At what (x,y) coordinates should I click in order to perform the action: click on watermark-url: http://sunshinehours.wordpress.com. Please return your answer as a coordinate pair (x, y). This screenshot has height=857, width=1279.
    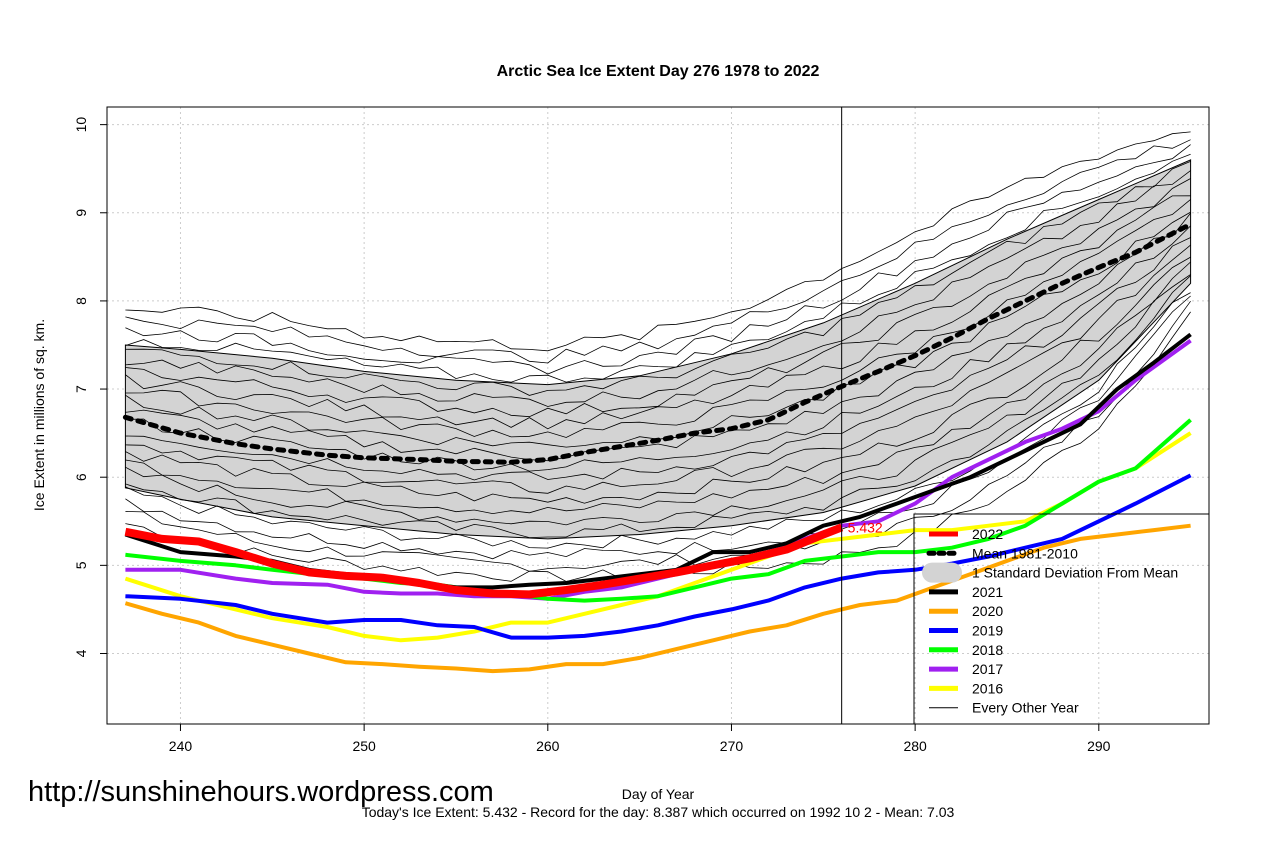
    Looking at the image, I should click on (261, 792).